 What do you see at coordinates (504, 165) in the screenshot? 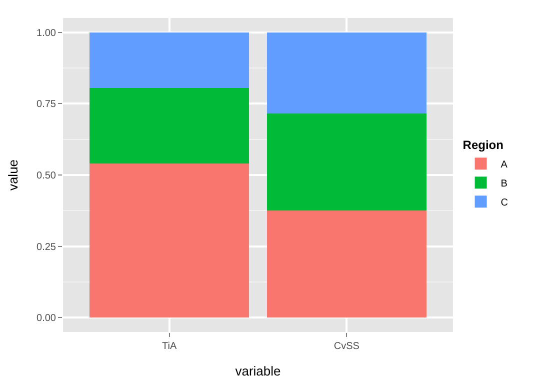
I see `legend-label: A` at bounding box center [504, 165].